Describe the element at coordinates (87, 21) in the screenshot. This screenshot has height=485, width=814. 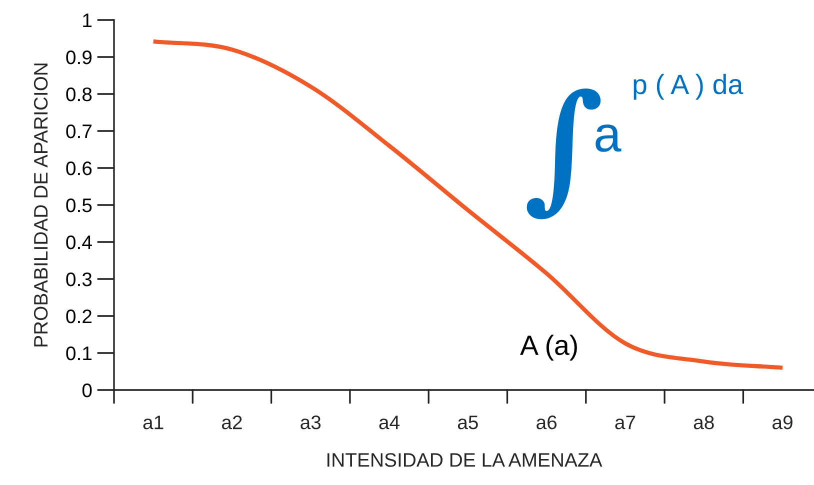
I see `y-tick-label: 1` at that location.